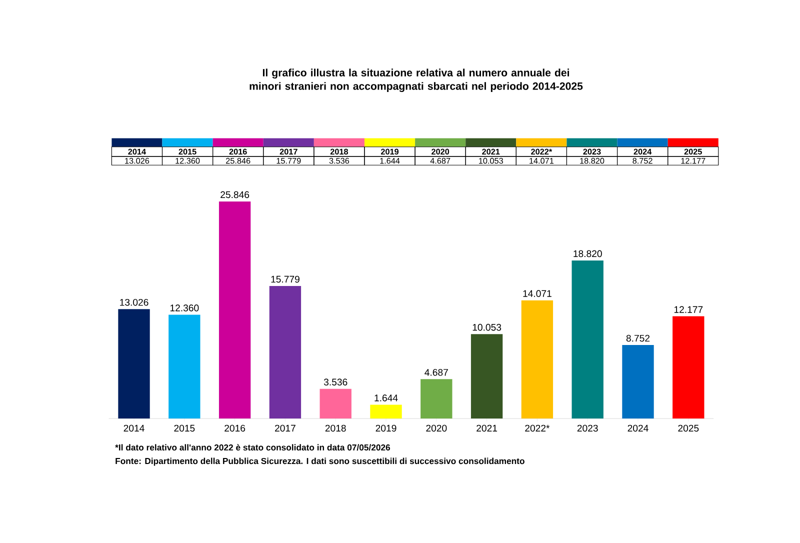  What do you see at coordinates (188, 161) in the screenshot?
I see `data-label: 12.360` at bounding box center [188, 161].